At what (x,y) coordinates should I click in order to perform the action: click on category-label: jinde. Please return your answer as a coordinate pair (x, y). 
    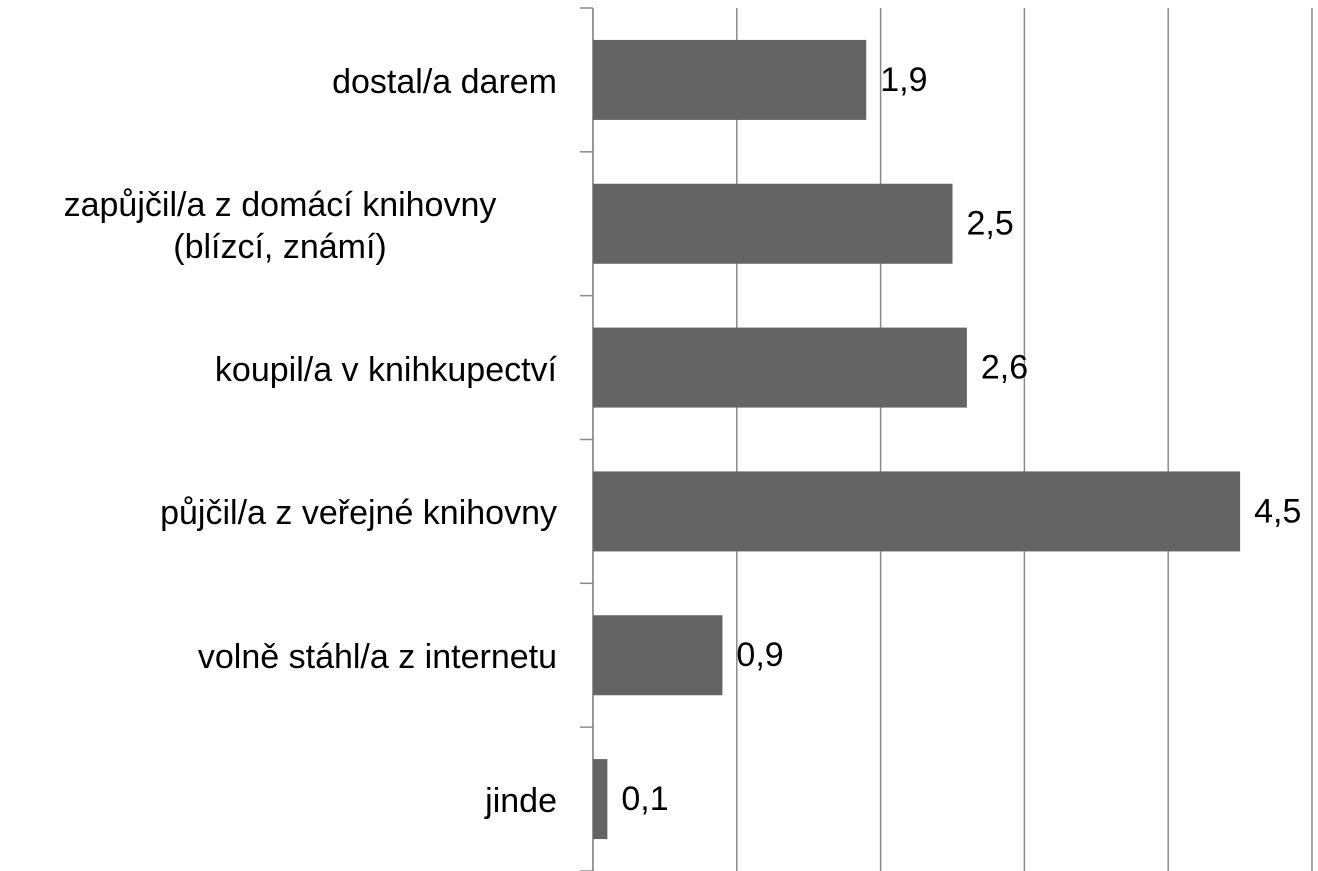
    Looking at the image, I should click on (521, 801).